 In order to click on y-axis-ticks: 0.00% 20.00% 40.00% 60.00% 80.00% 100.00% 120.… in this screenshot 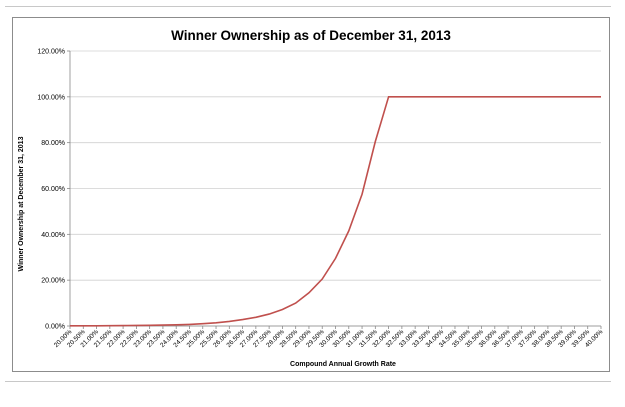, I will do `click(53, 190)`.